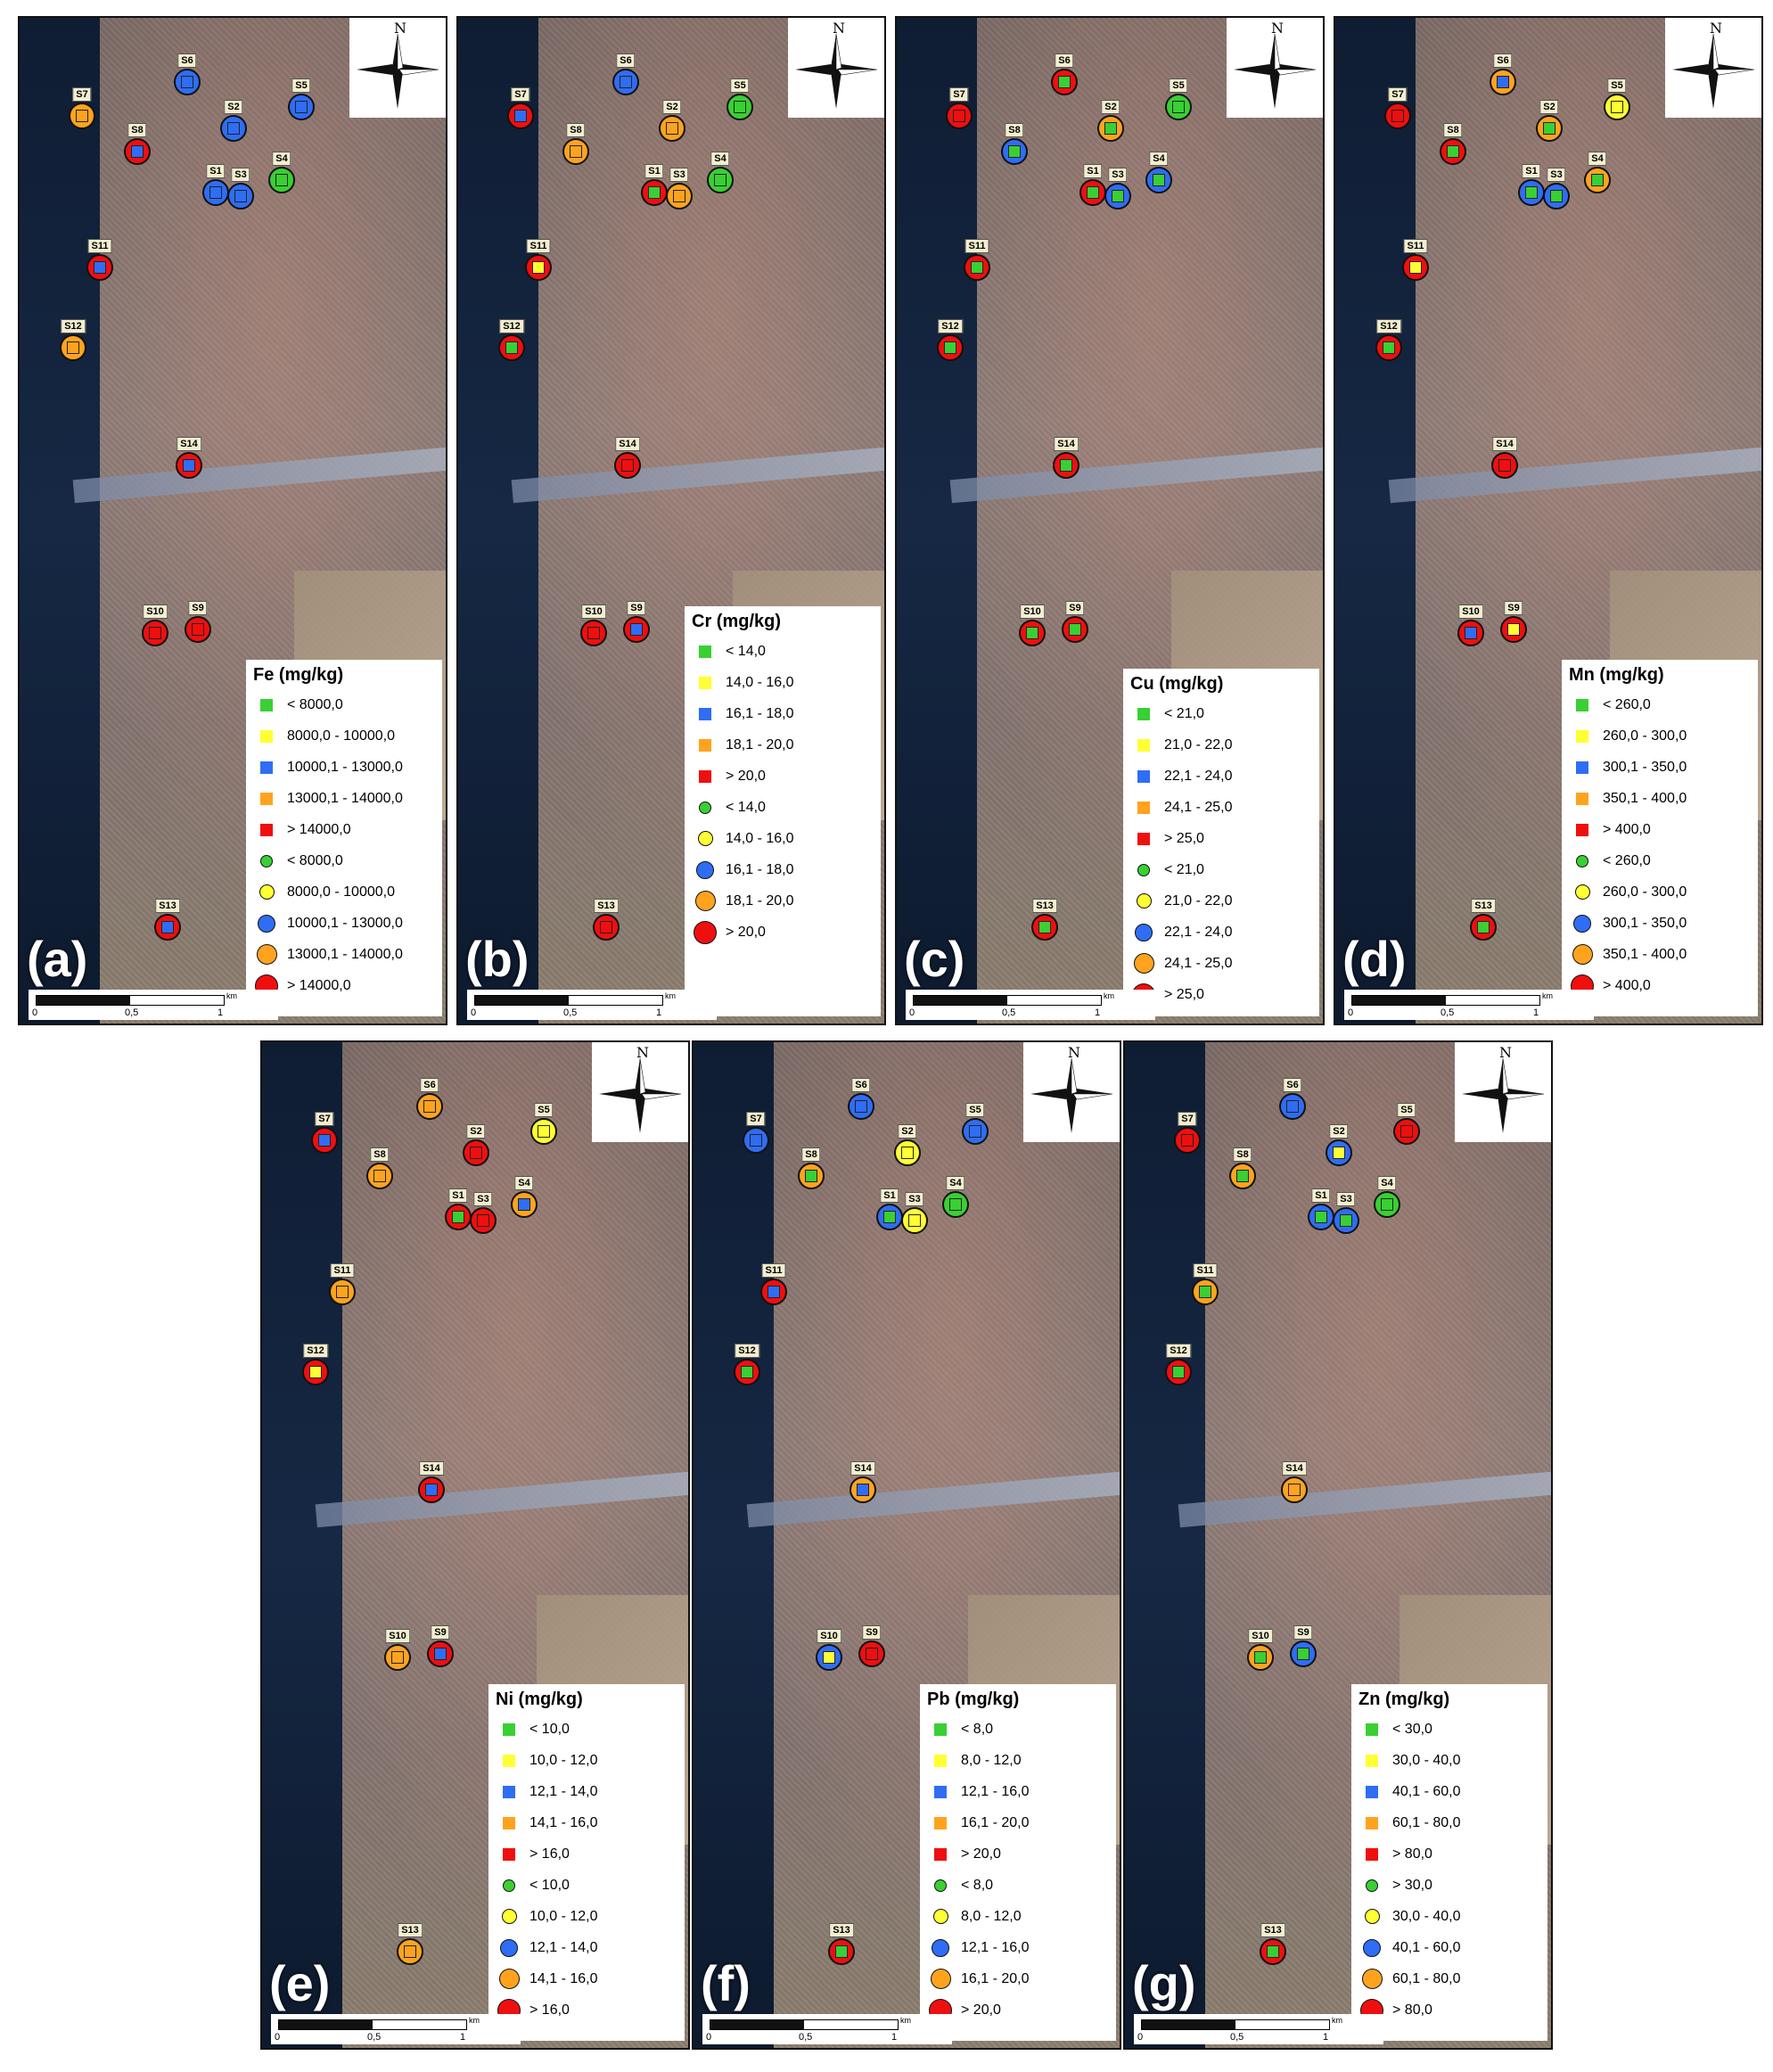  I want to click on scale-tick-label: 0,5, so click(374, 2037).